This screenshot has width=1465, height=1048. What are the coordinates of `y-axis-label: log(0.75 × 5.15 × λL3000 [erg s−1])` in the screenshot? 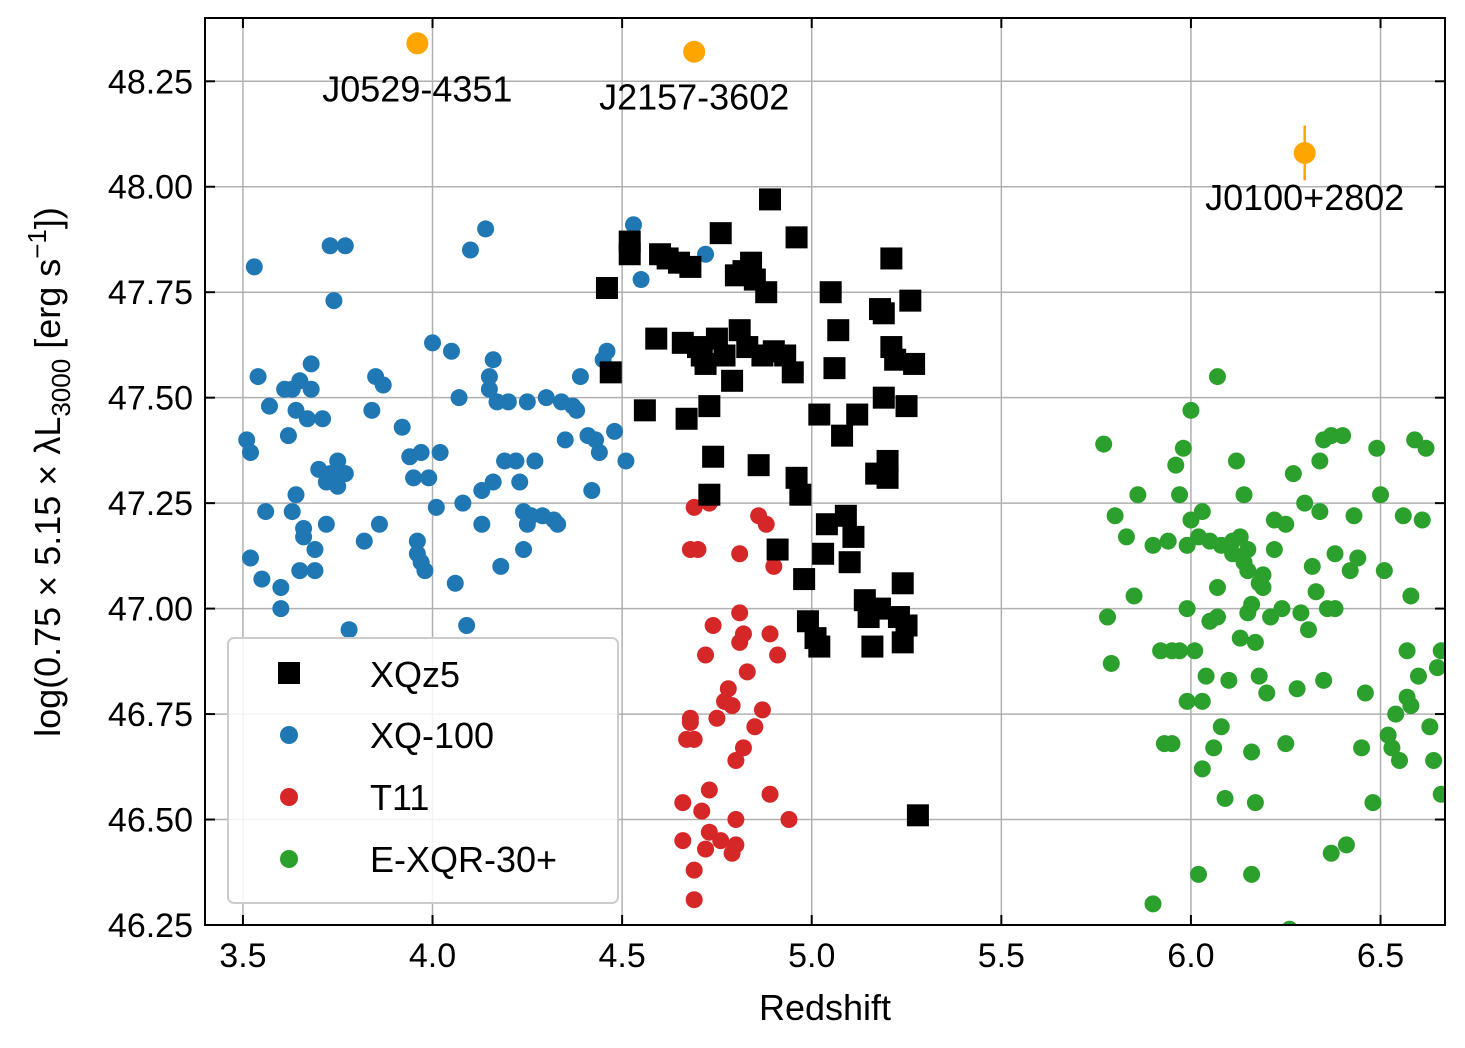 It's located at (49, 472).